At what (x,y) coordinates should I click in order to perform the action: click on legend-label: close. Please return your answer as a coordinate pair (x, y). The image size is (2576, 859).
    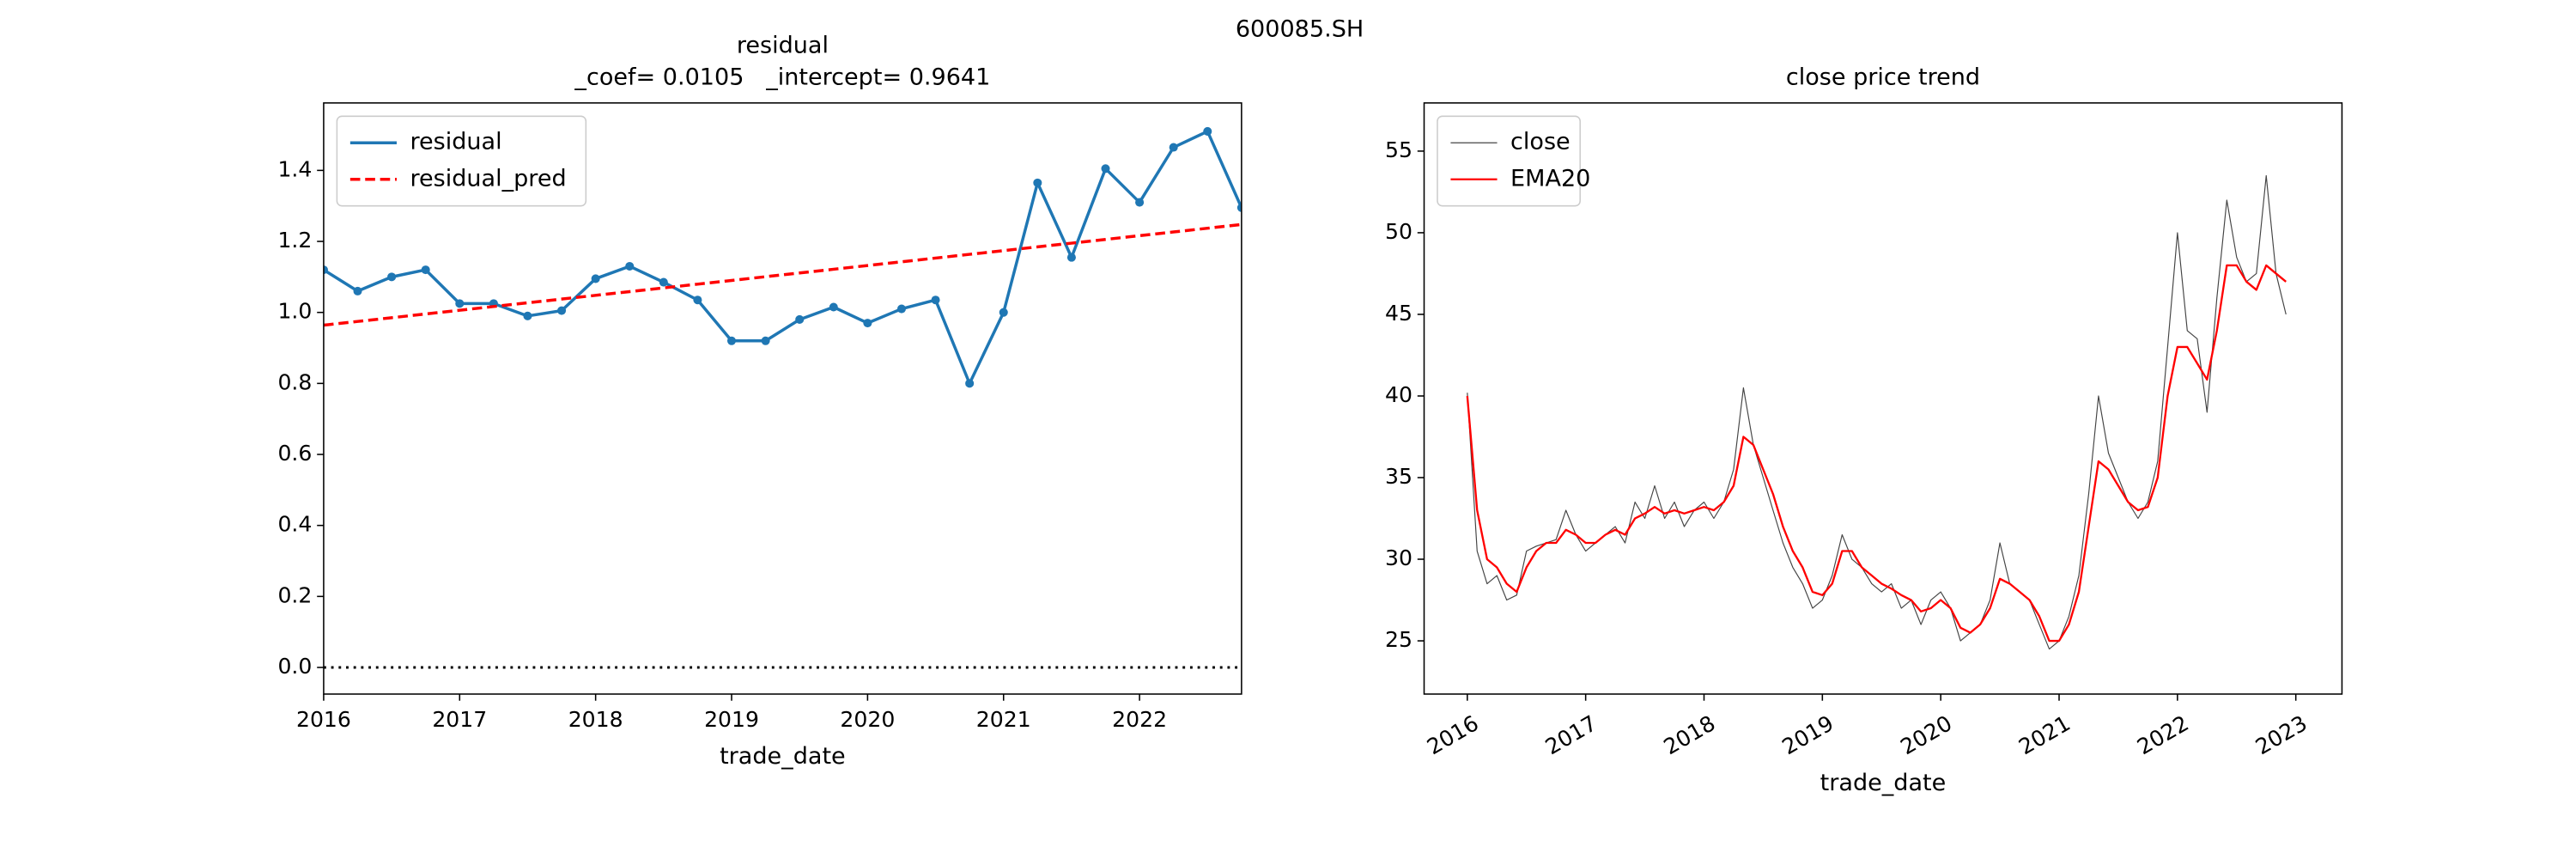
    Looking at the image, I should click on (1540, 142).